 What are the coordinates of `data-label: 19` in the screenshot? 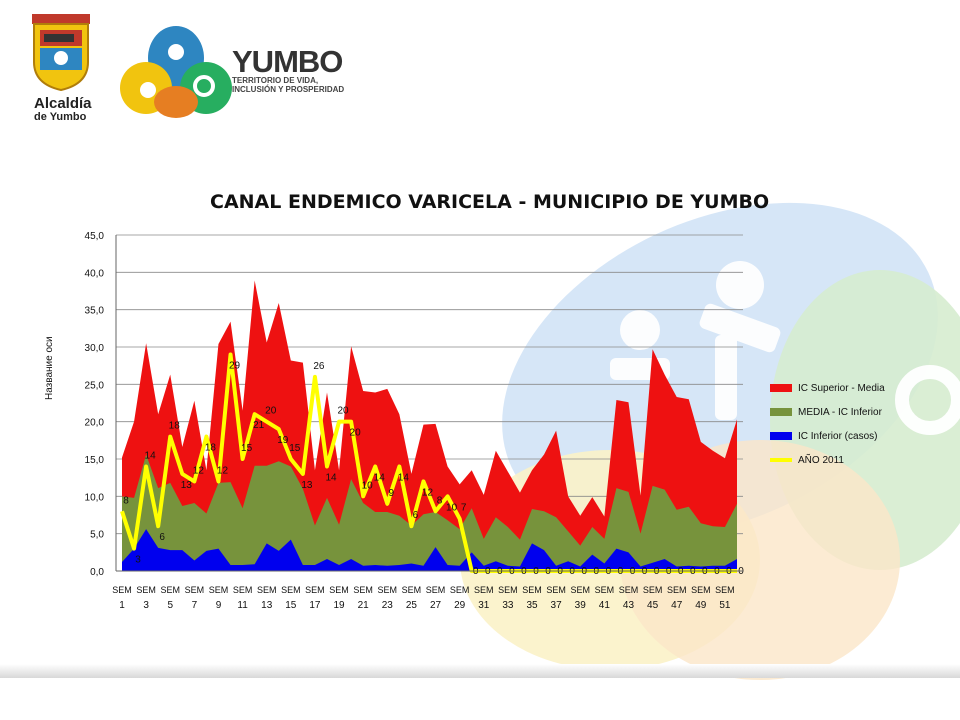 It's located at (283, 440).